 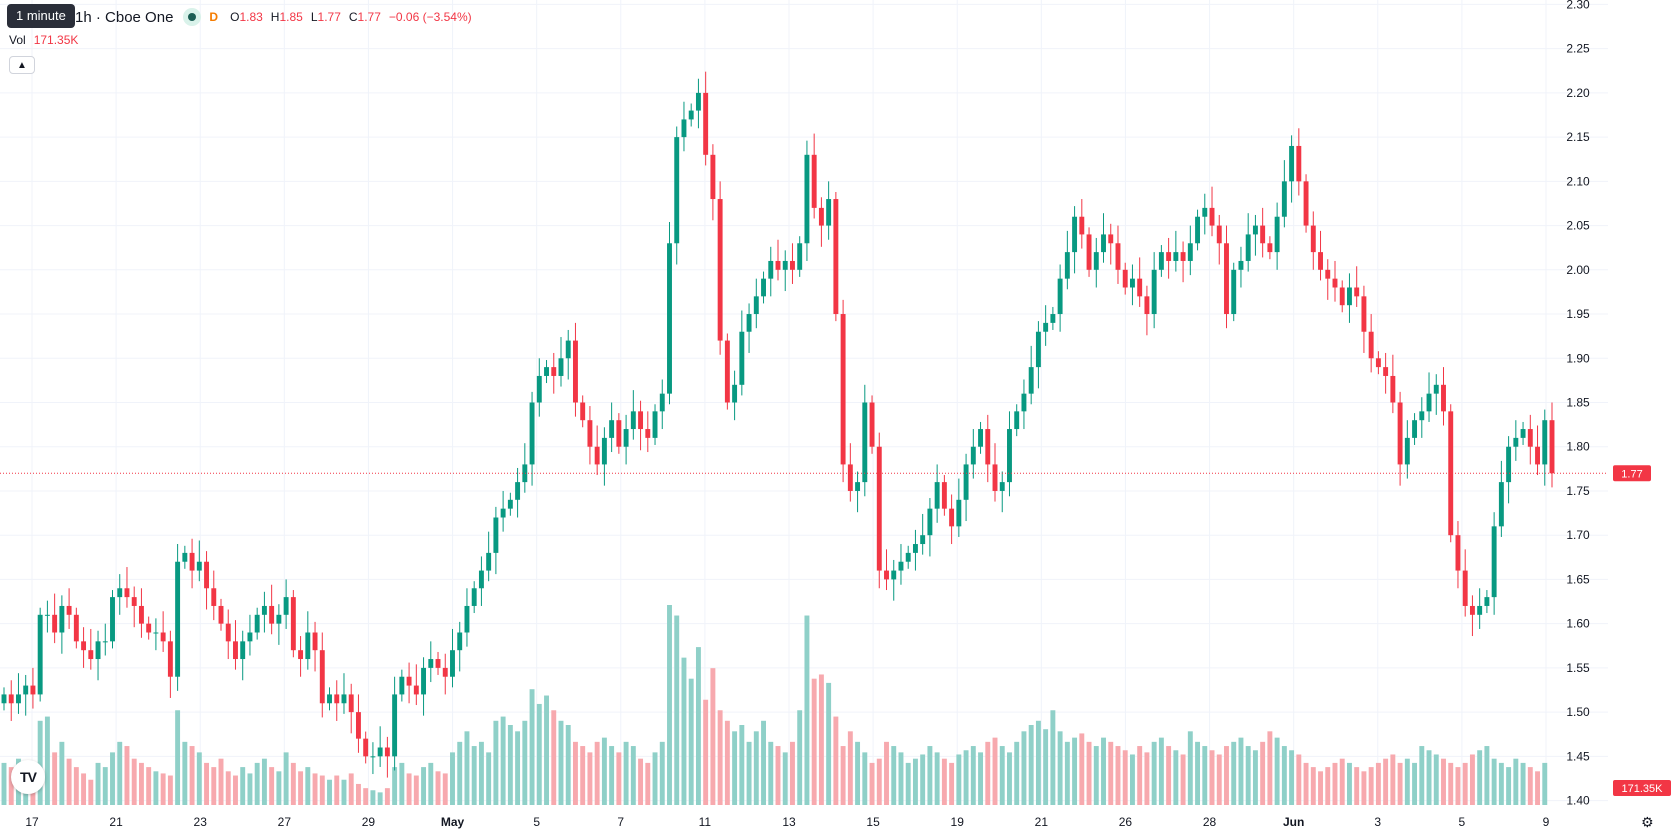 What do you see at coordinates (1293, 822) in the screenshot?
I see `time-tick-label: Jun` at bounding box center [1293, 822].